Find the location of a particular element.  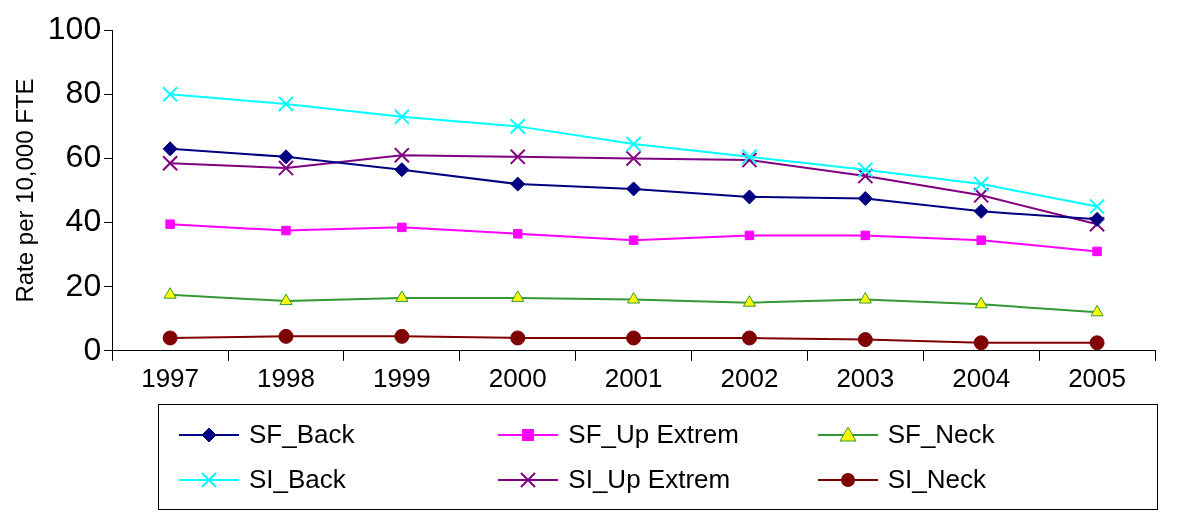

x-tick-label: 2003 is located at coordinates (865, 377).